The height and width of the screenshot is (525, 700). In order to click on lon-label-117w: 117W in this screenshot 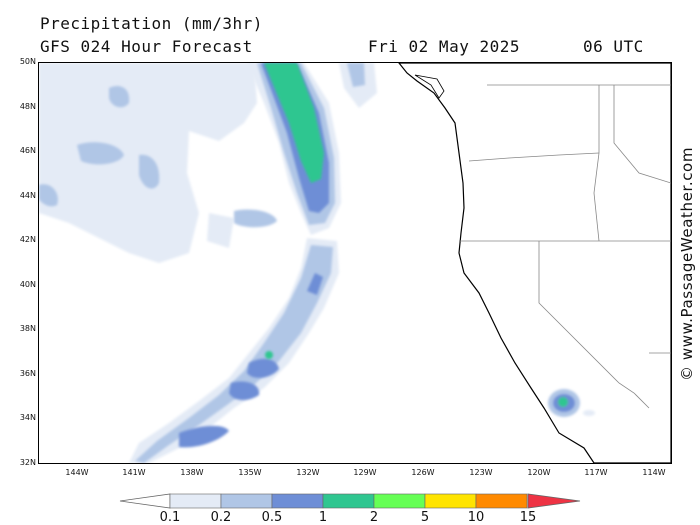, I will do `click(596, 472)`.